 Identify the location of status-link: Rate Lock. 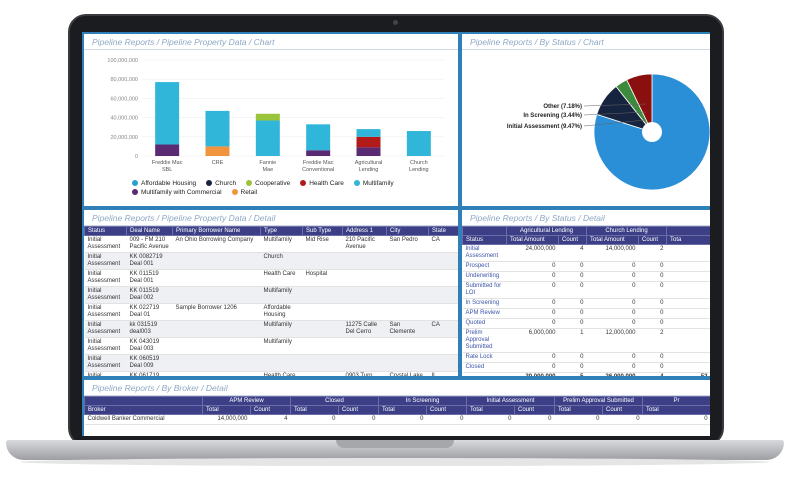
(484, 357).